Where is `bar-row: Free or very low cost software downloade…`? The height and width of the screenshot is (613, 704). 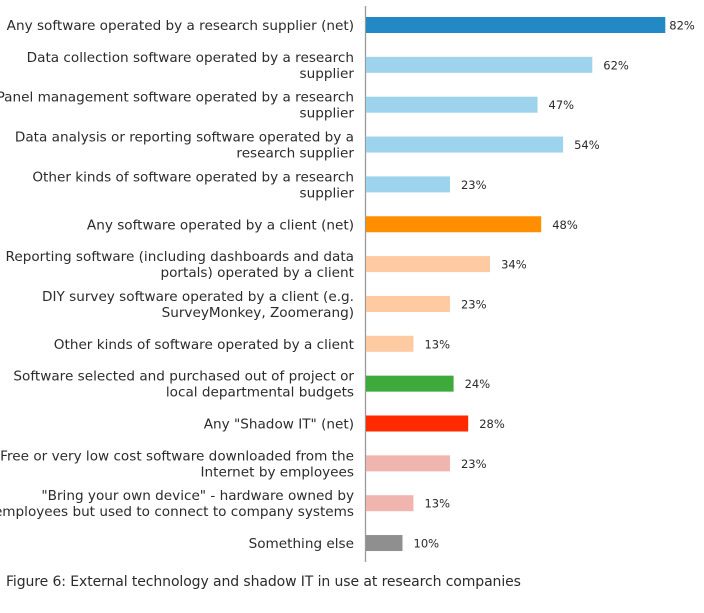 bar-row: Free or very low cost software downloade… is located at coordinates (243, 464).